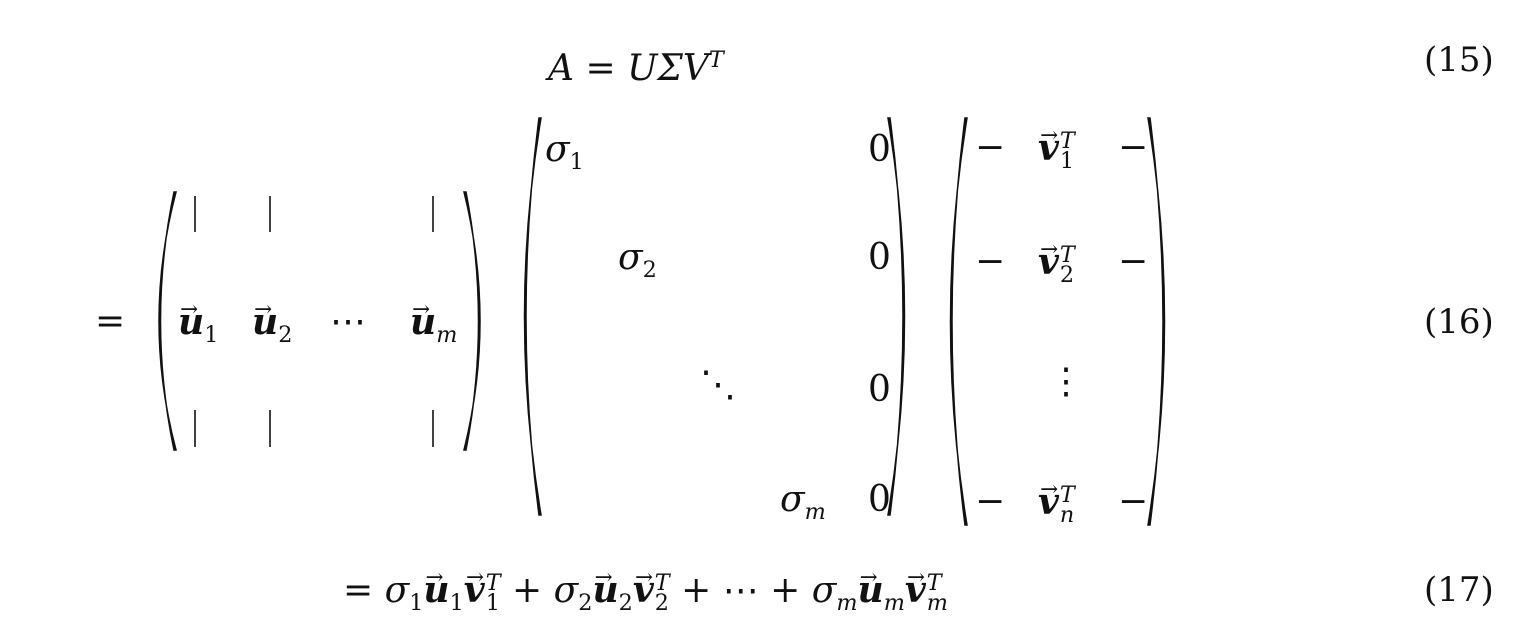  Describe the element at coordinates (661, 603) in the screenshot. I see `eq17-v-2-sub: 2` at that location.